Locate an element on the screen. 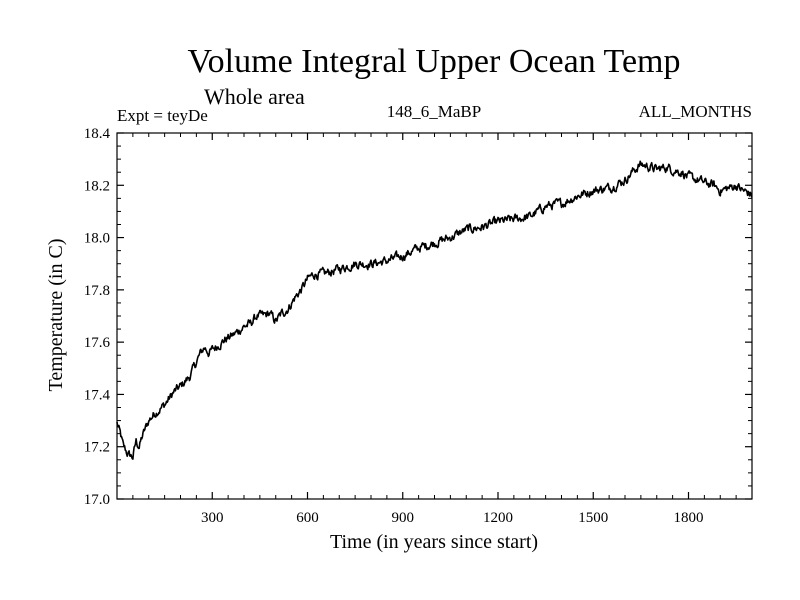 The width and height of the screenshot is (800, 600). y-tick-label: 17.2 is located at coordinates (97, 448).